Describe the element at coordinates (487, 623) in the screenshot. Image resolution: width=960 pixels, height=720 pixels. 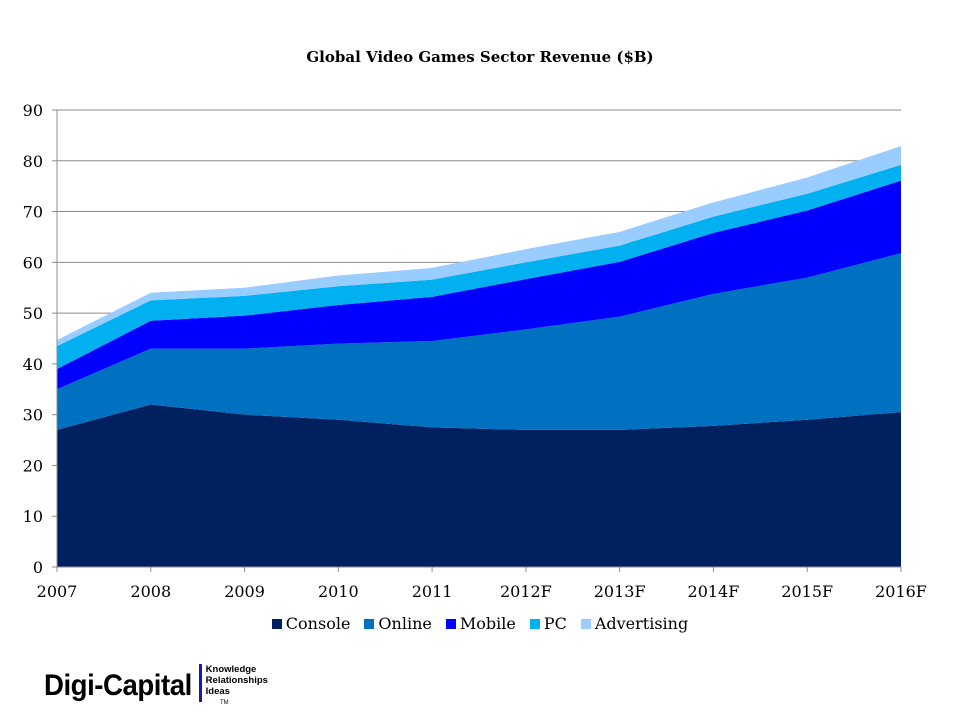
I see `legend-label: Mobile` at that location.